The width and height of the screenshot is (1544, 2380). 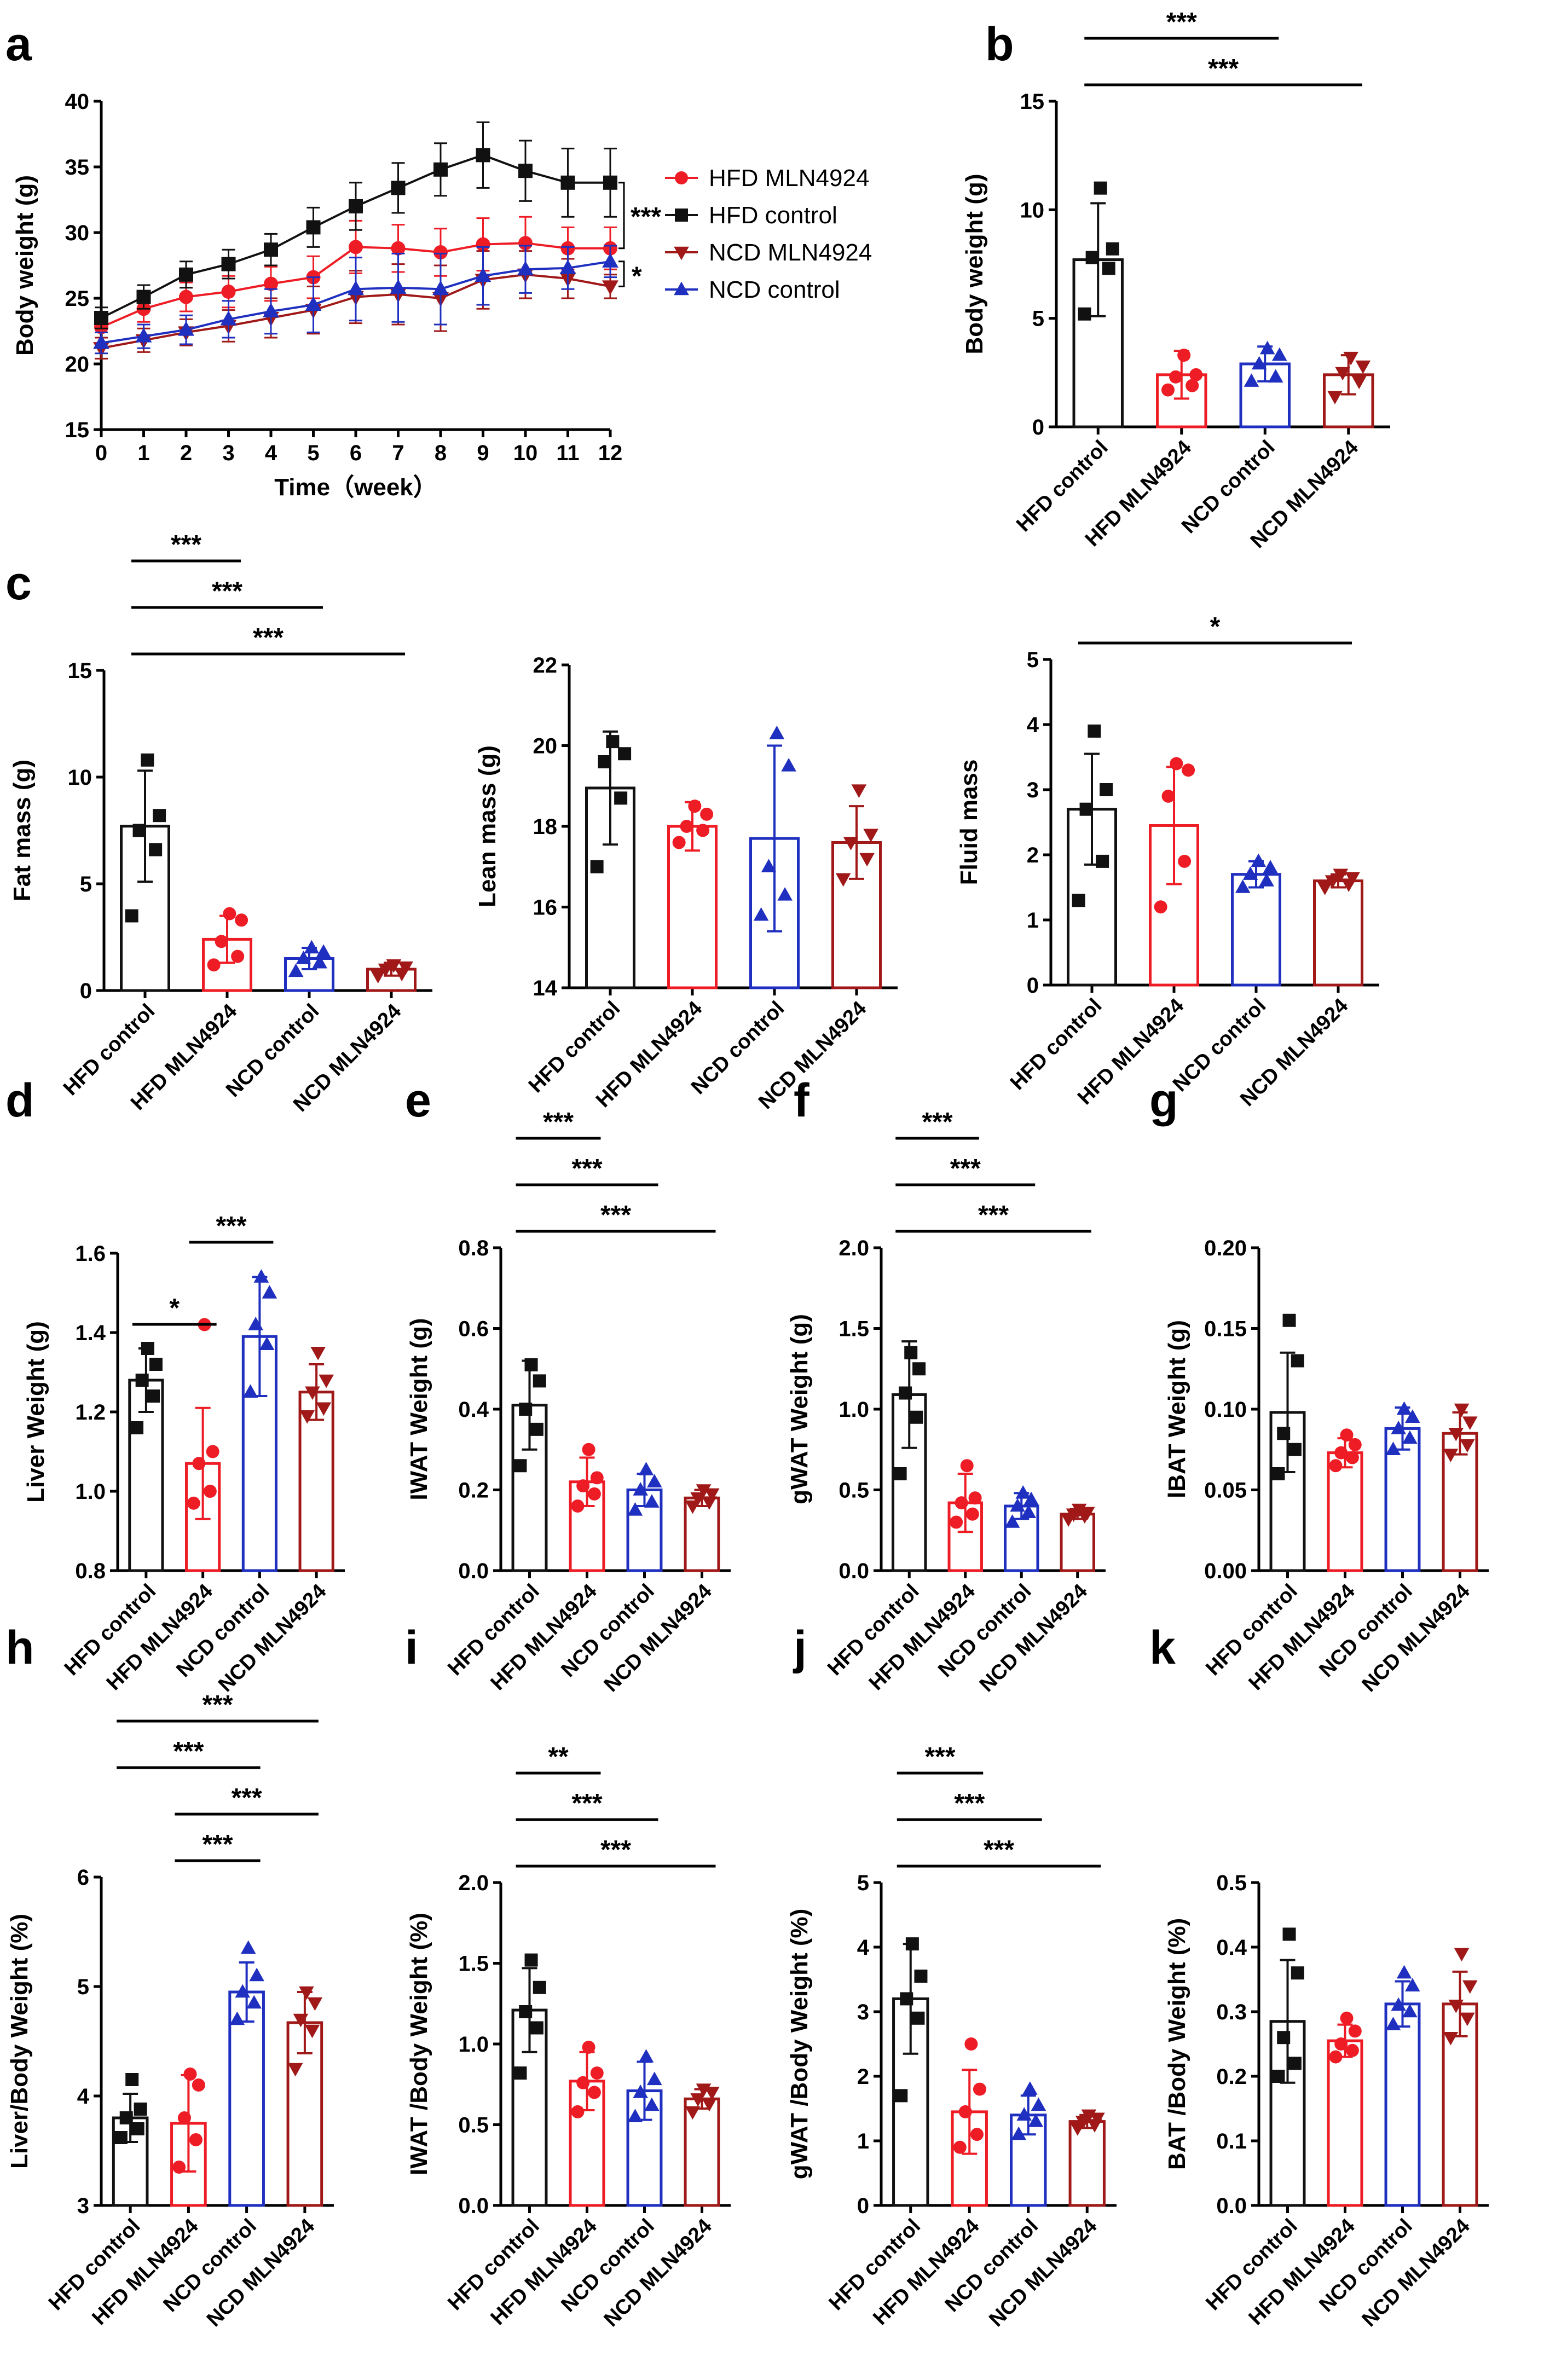 I want to click on a-sig-hfd: ***, so click(x=646, y=216).